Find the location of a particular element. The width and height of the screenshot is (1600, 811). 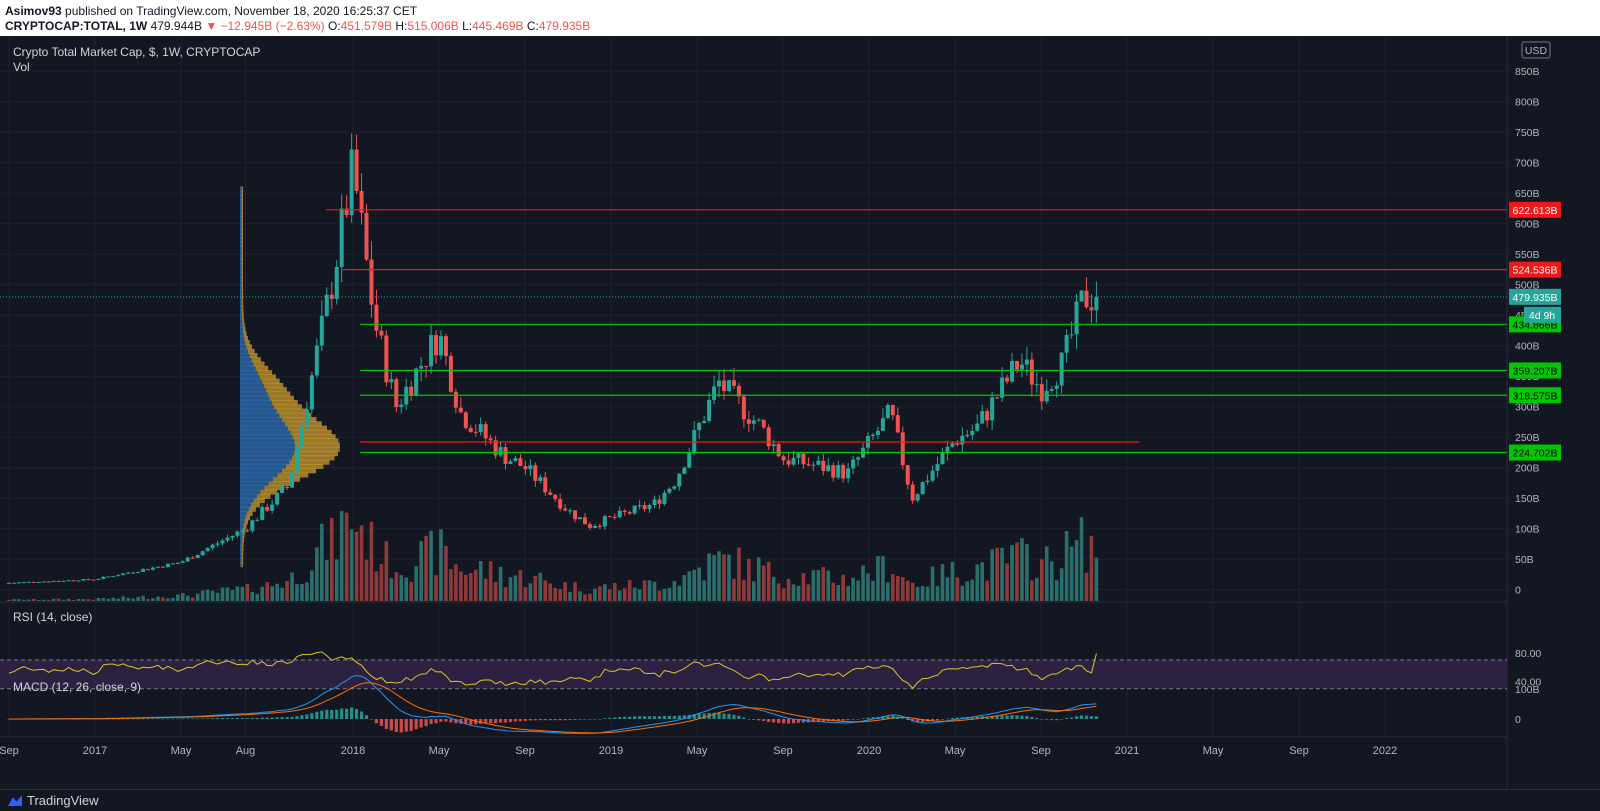

last-price: 479.944B is located at coordinates (176, 26).